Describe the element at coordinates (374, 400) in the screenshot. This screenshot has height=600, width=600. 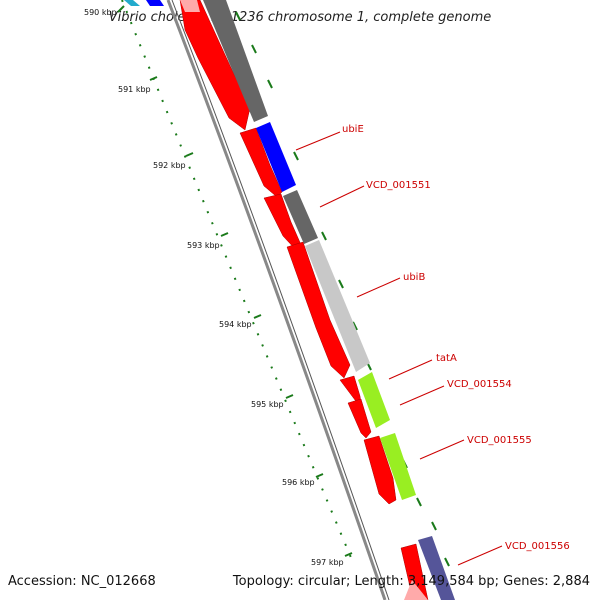
I see `gene-feature-tatA` at that location.